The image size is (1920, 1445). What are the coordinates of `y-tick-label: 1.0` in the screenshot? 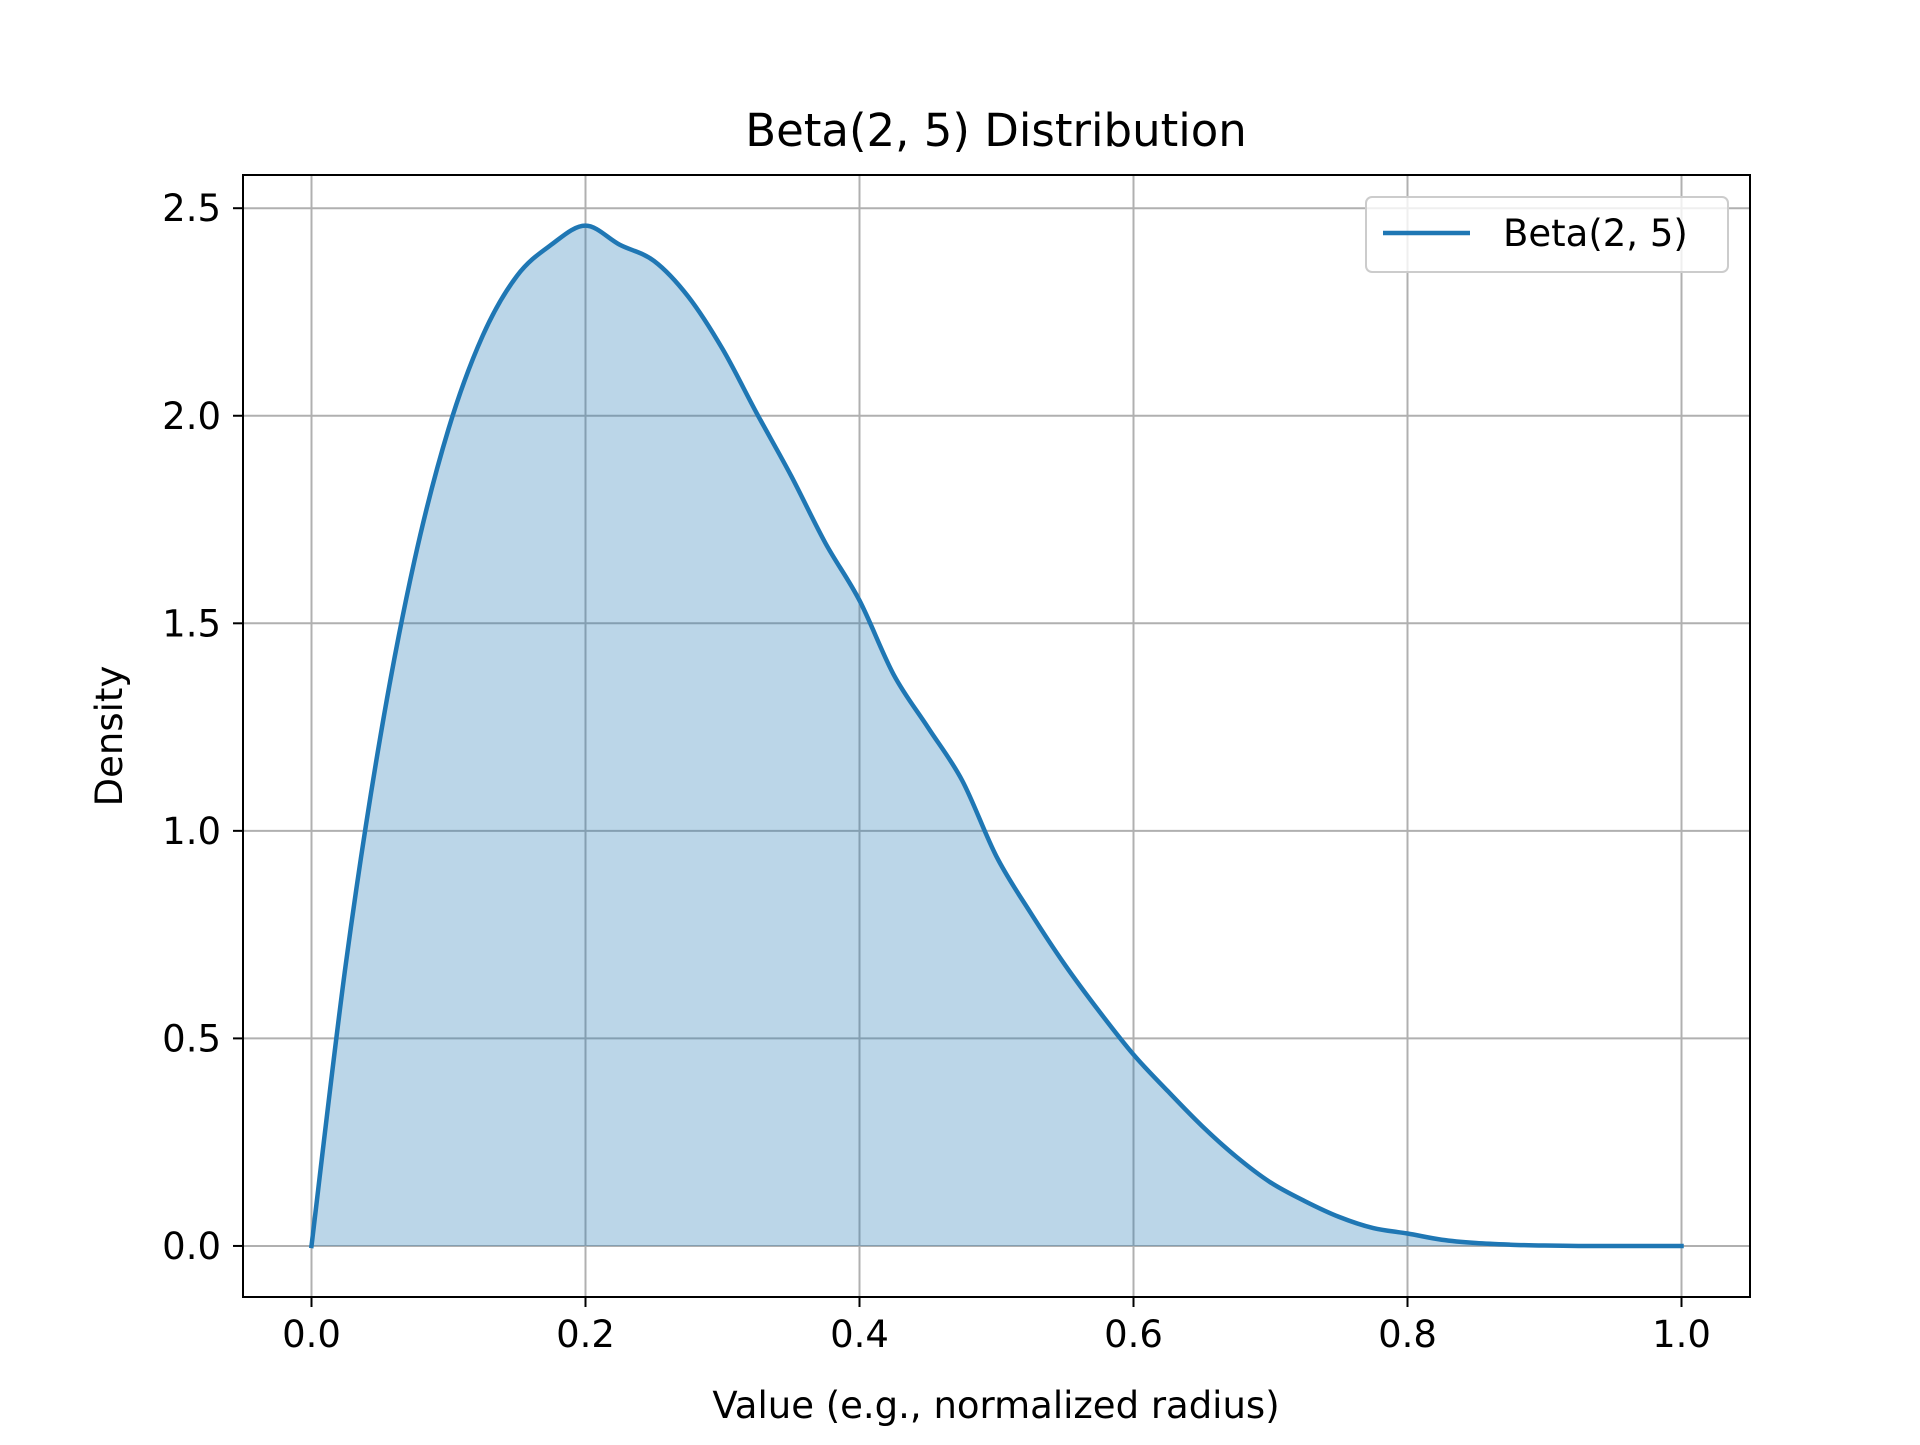 It's located at (191, 831).